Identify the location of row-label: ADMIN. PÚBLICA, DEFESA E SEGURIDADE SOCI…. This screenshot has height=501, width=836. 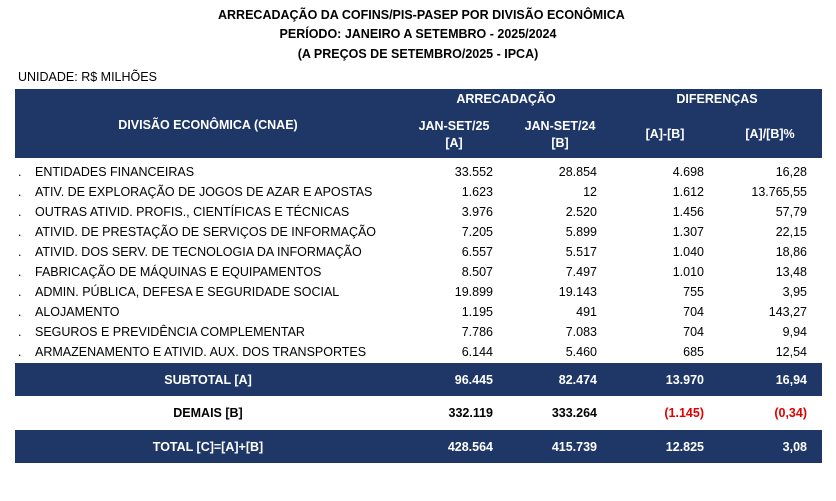
(187, 292).